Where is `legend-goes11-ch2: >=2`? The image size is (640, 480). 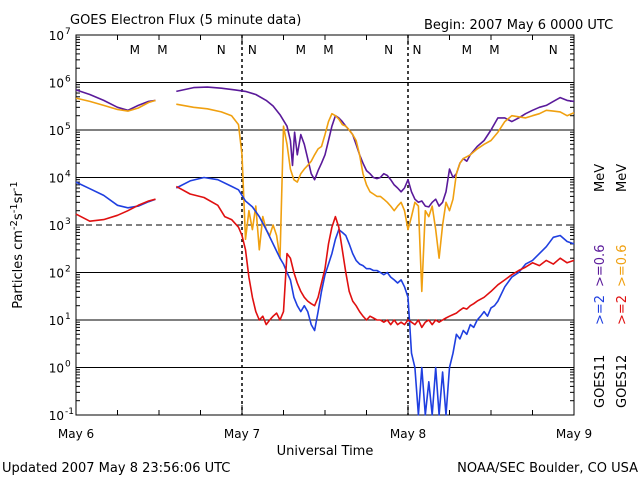 legend-goes11-ch2: >=2 is located at coordinates (600, 310).